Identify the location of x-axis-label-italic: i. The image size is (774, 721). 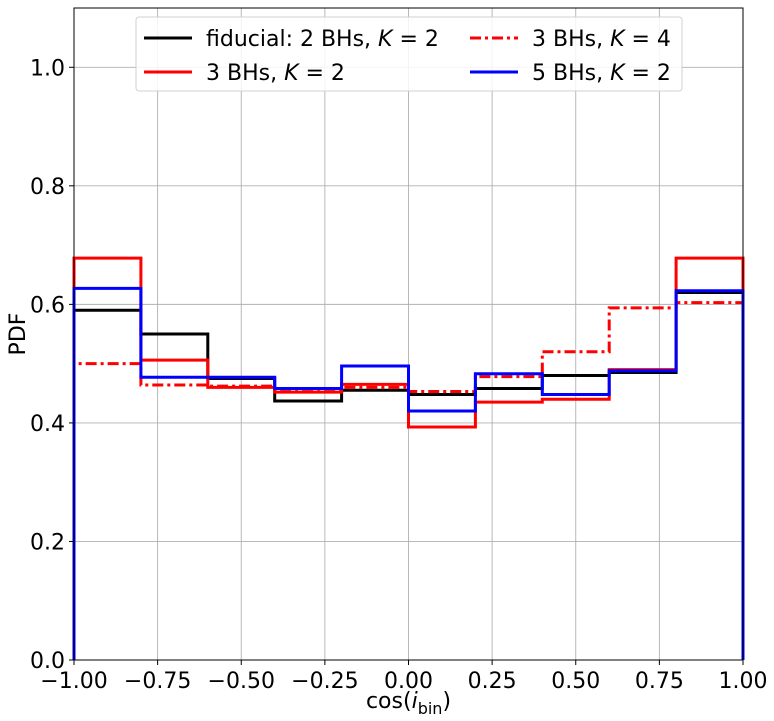
(415, 701).